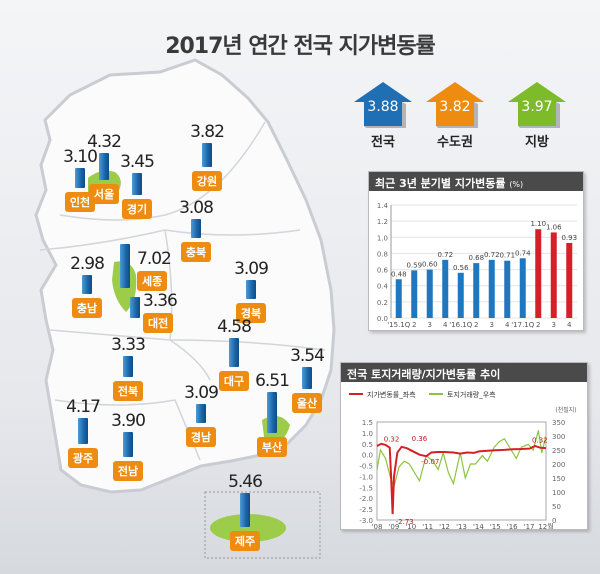 This screenshot has height=574, width=600. I want to click on annotation-label: 0.32, so click(392, 440).